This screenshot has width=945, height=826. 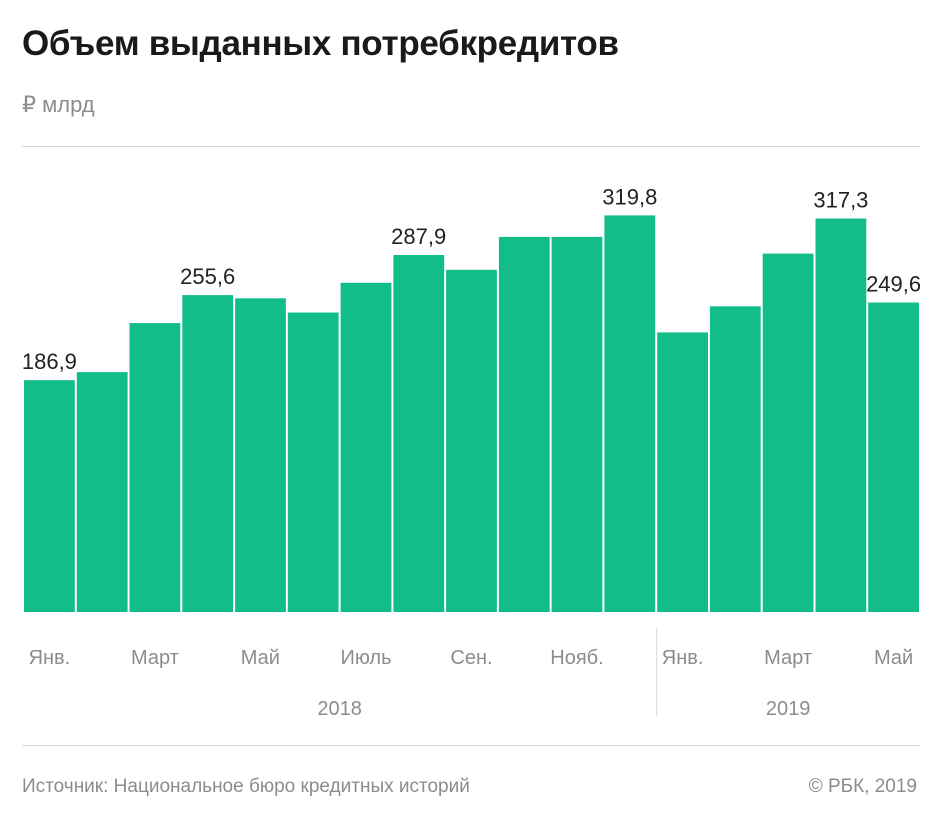 What do you see at coordinates (49, 361) in the screenshot?
I see `data-label: 186,9` at bounding box center [49, 361].